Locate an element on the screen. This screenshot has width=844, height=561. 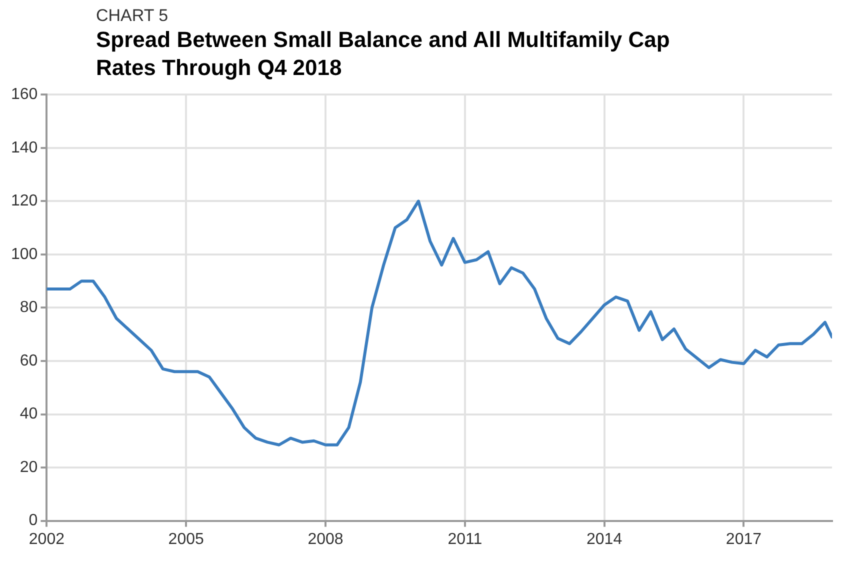
x-tick-label: 2014 is located at coordinates (604, 539).